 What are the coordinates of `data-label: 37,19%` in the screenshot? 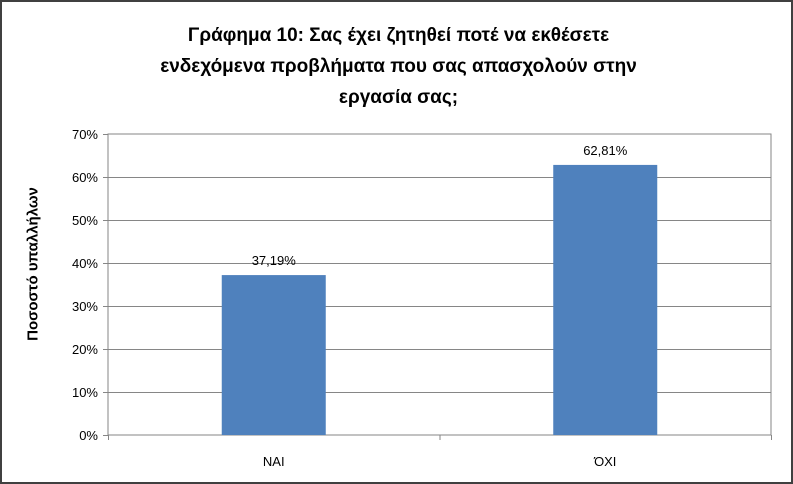 It's located at (274, 260).